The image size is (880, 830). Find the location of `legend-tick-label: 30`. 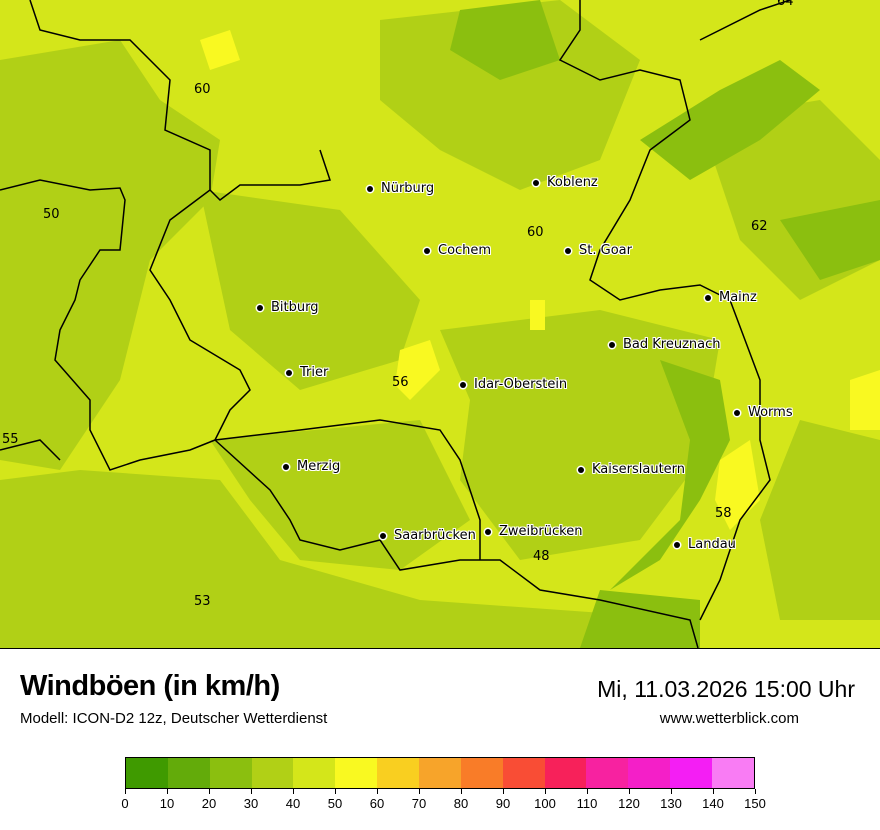

legend-tick-label: 30 is located at coordinates (251, 803).